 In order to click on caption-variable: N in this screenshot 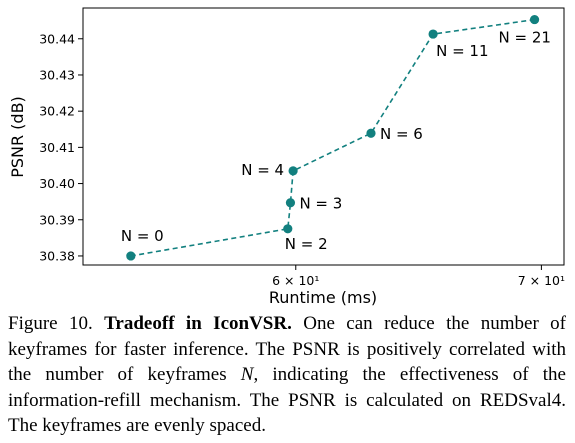, I will do `click(247, 374)`.